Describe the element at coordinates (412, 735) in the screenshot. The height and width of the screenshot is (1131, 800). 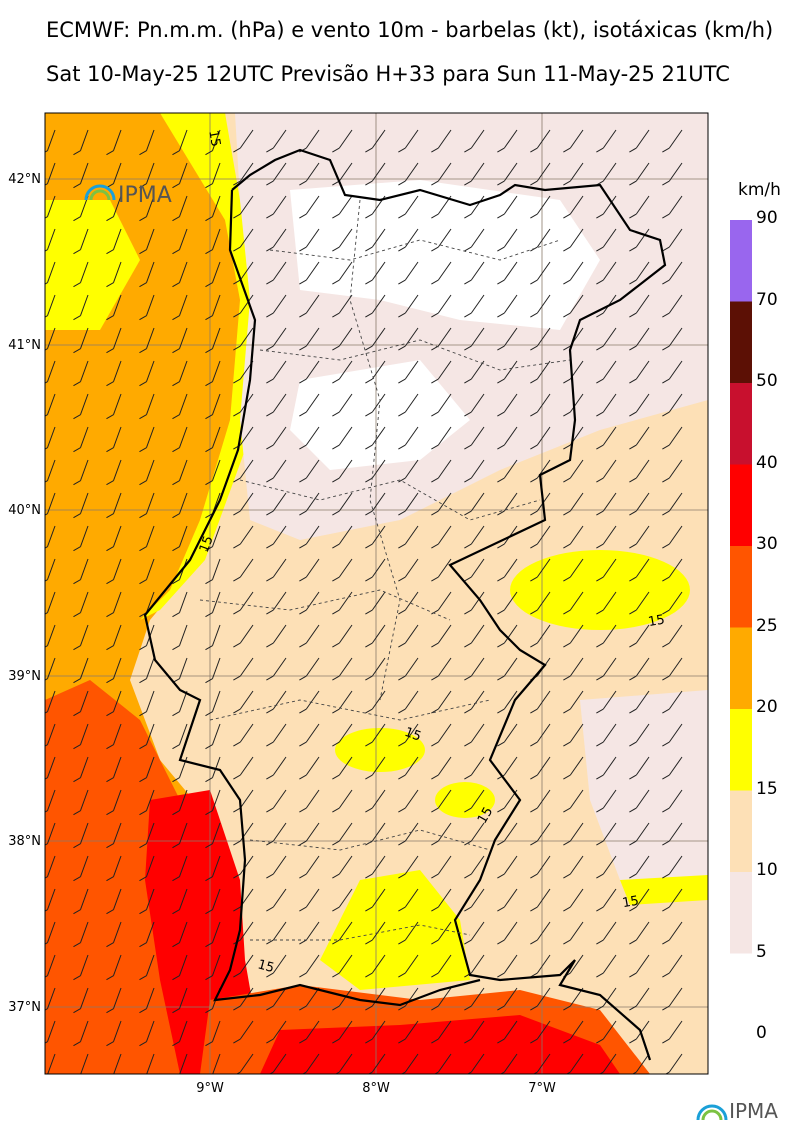
I see `contour-label: 15` at that location.